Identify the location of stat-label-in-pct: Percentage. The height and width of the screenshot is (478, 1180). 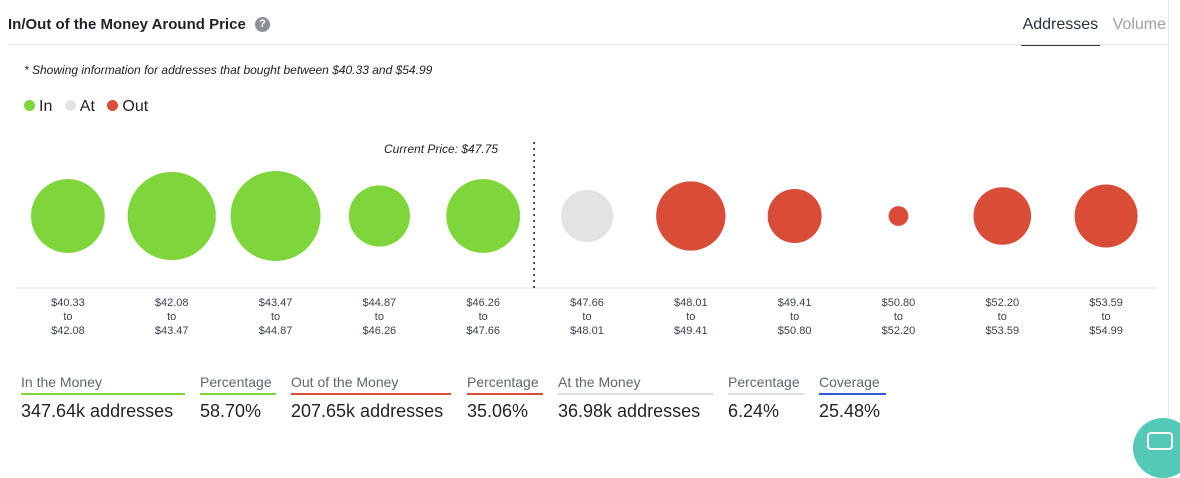
(238, 384).